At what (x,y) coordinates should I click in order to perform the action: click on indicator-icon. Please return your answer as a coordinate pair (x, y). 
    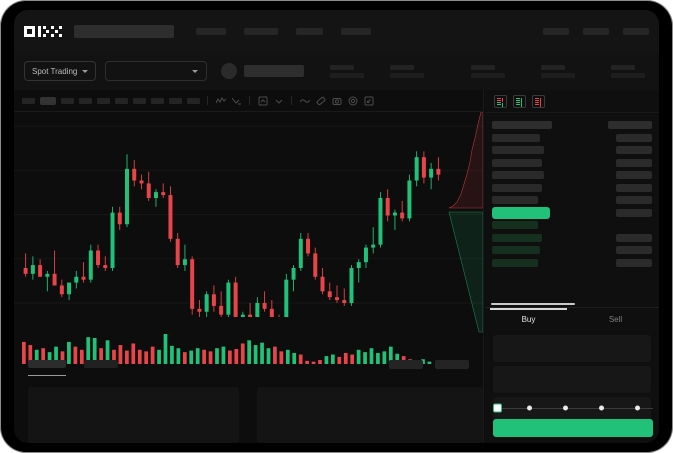
    Looking at the image, I should click on (262, 100).